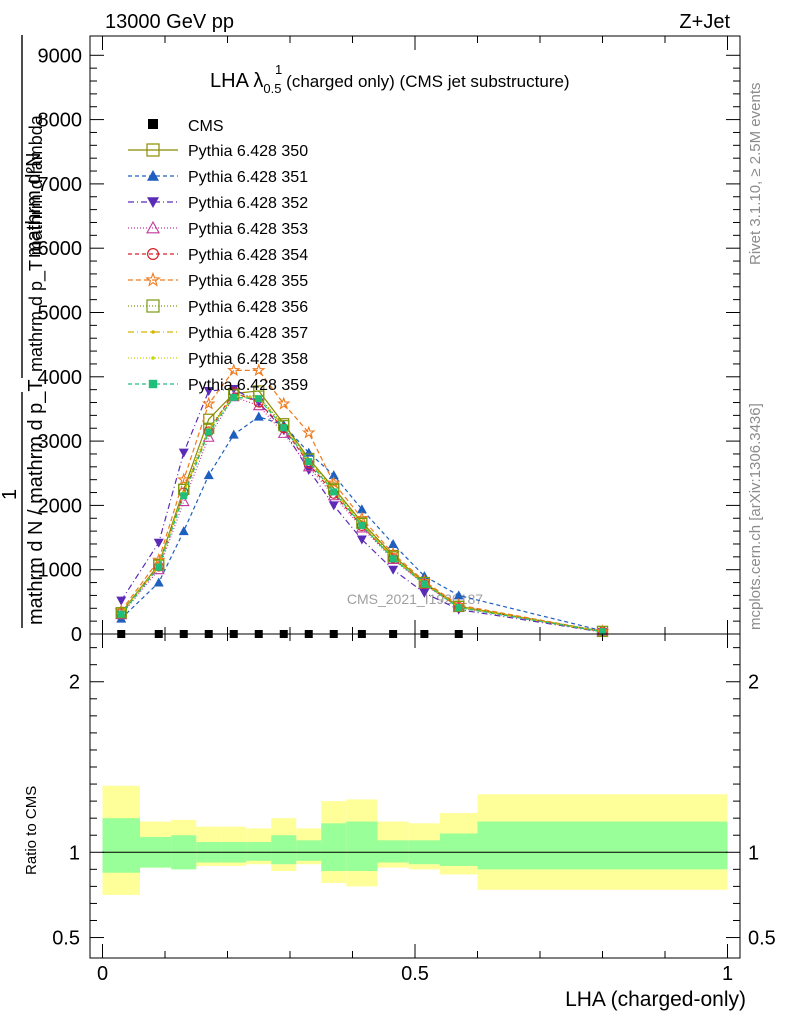  I want to click on chart-title-sup: 1, so click(278, 69).